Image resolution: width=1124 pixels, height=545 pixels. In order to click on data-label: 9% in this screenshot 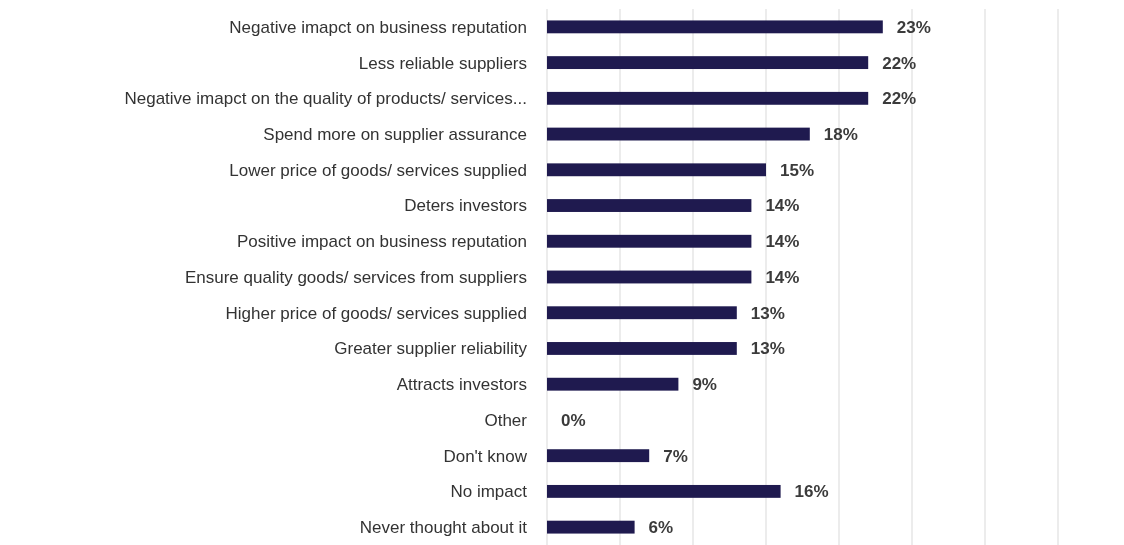, I will do `click(704, 385)`.